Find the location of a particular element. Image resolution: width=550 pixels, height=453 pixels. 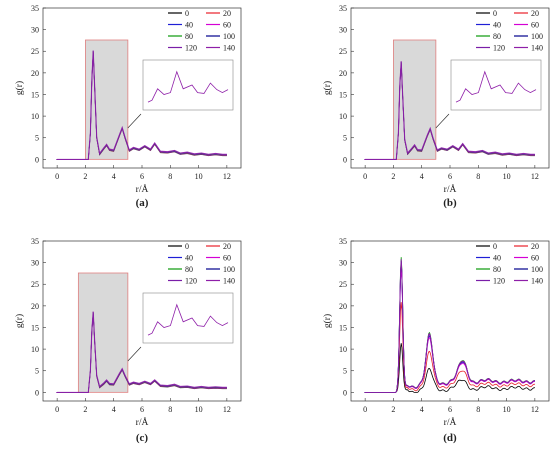

inset-line is located at coordinates (496, 86).